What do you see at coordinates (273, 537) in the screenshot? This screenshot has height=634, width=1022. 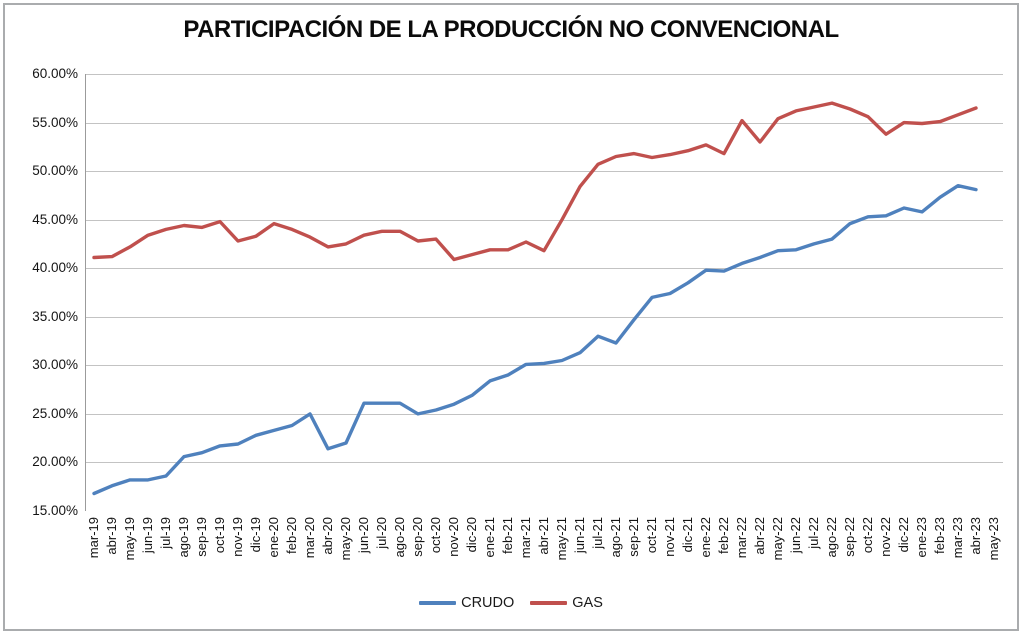 I see `x-tick-label: ene-20` at bounding box center [273, 537].